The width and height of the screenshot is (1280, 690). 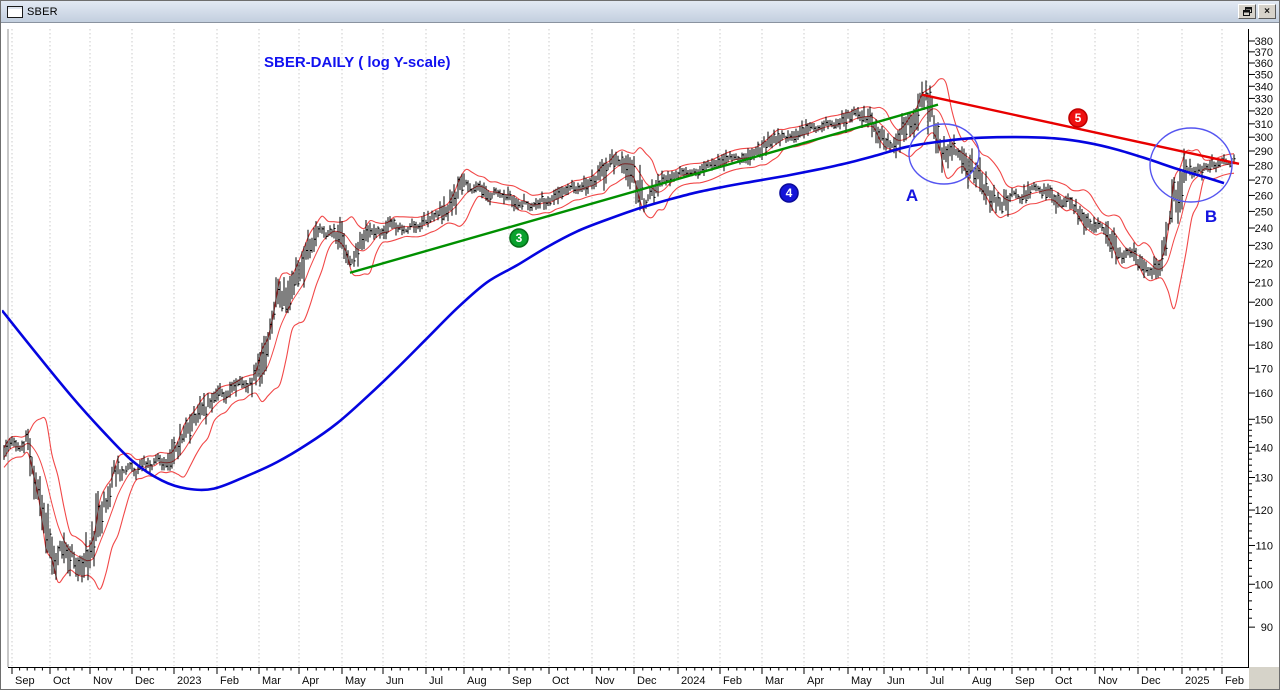 I want to click on y-tick-label: 370, so click(x=1264, y=53).